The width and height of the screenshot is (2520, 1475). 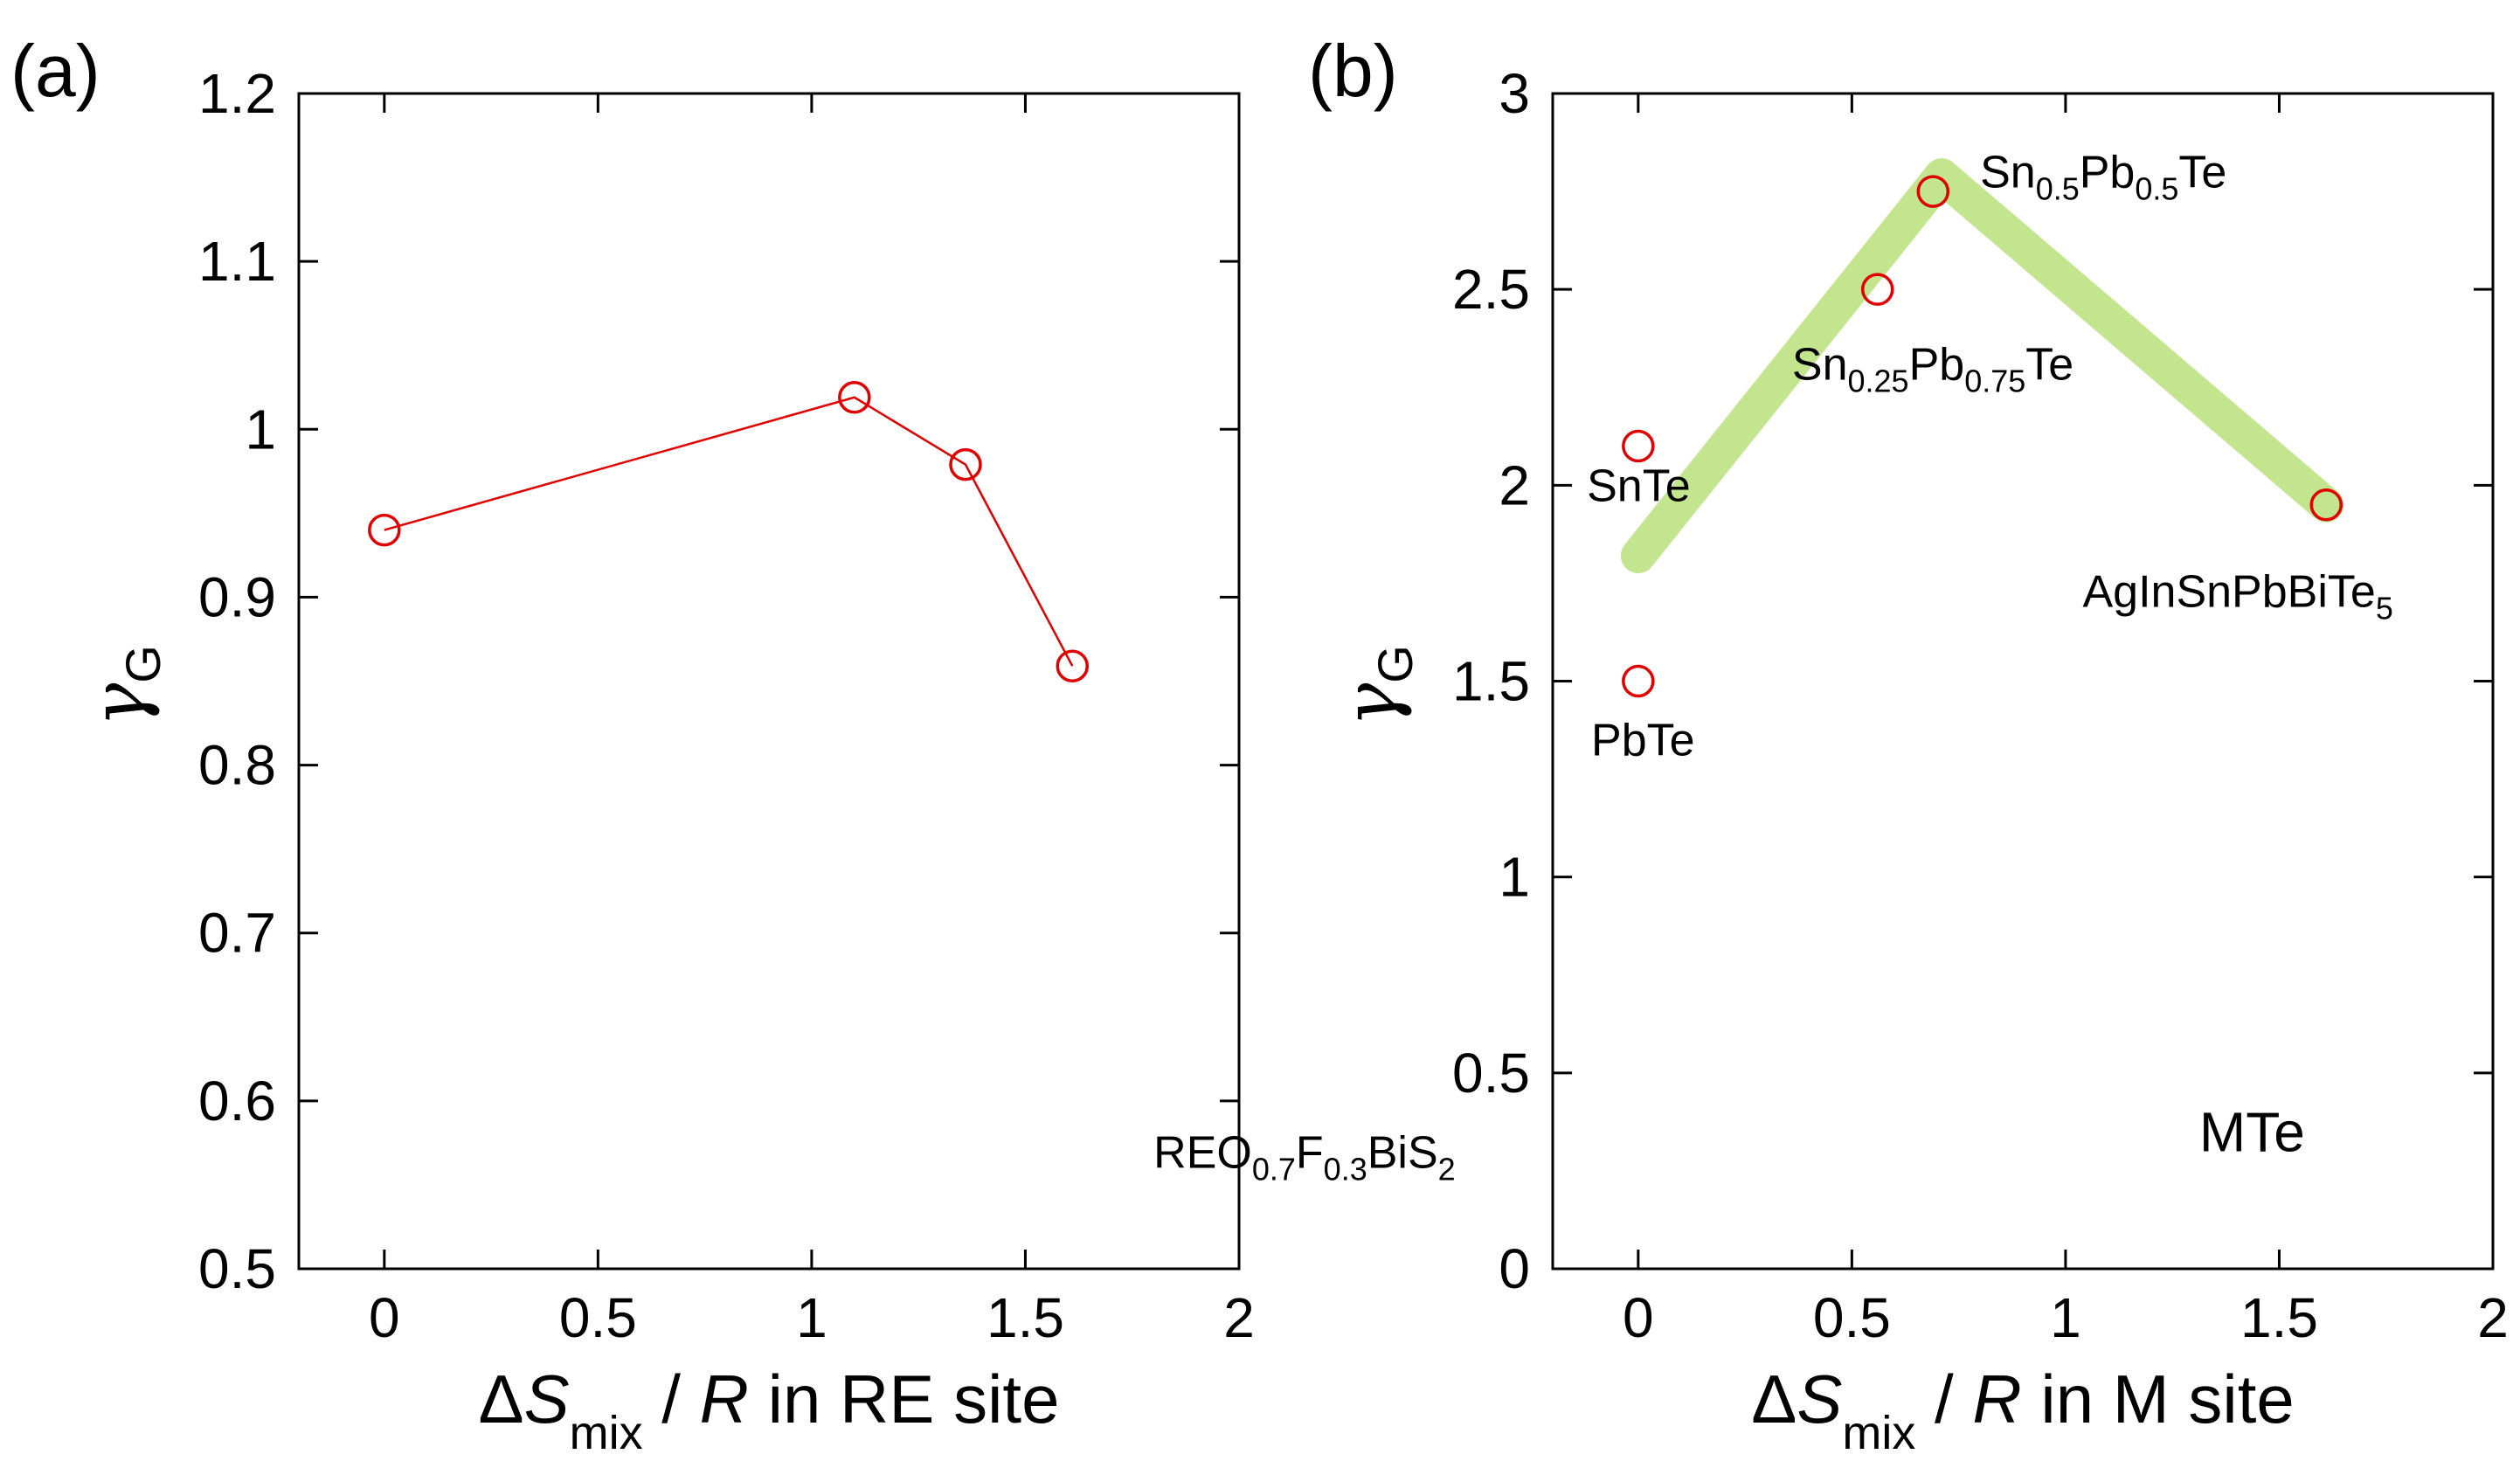 I want to click on annotation-subscript: 0.7, so click(x=1274, y=1170).